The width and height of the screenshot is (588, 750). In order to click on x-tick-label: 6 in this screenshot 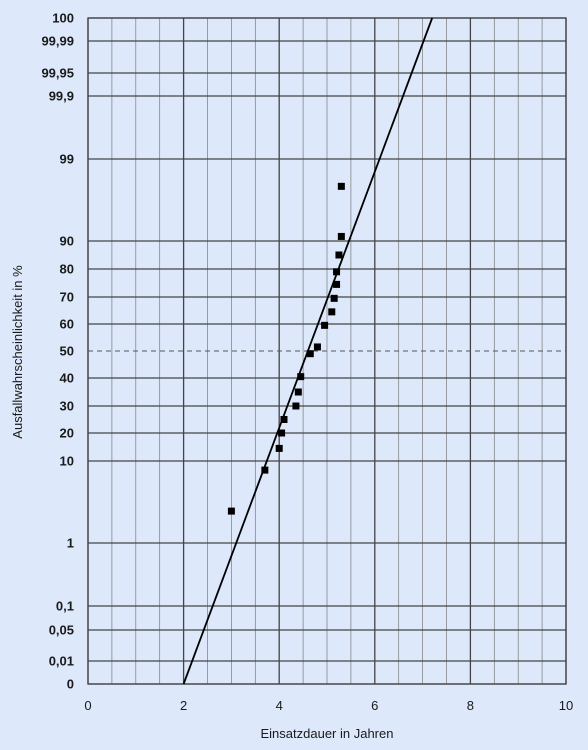, I will do `click(374, 705)`.